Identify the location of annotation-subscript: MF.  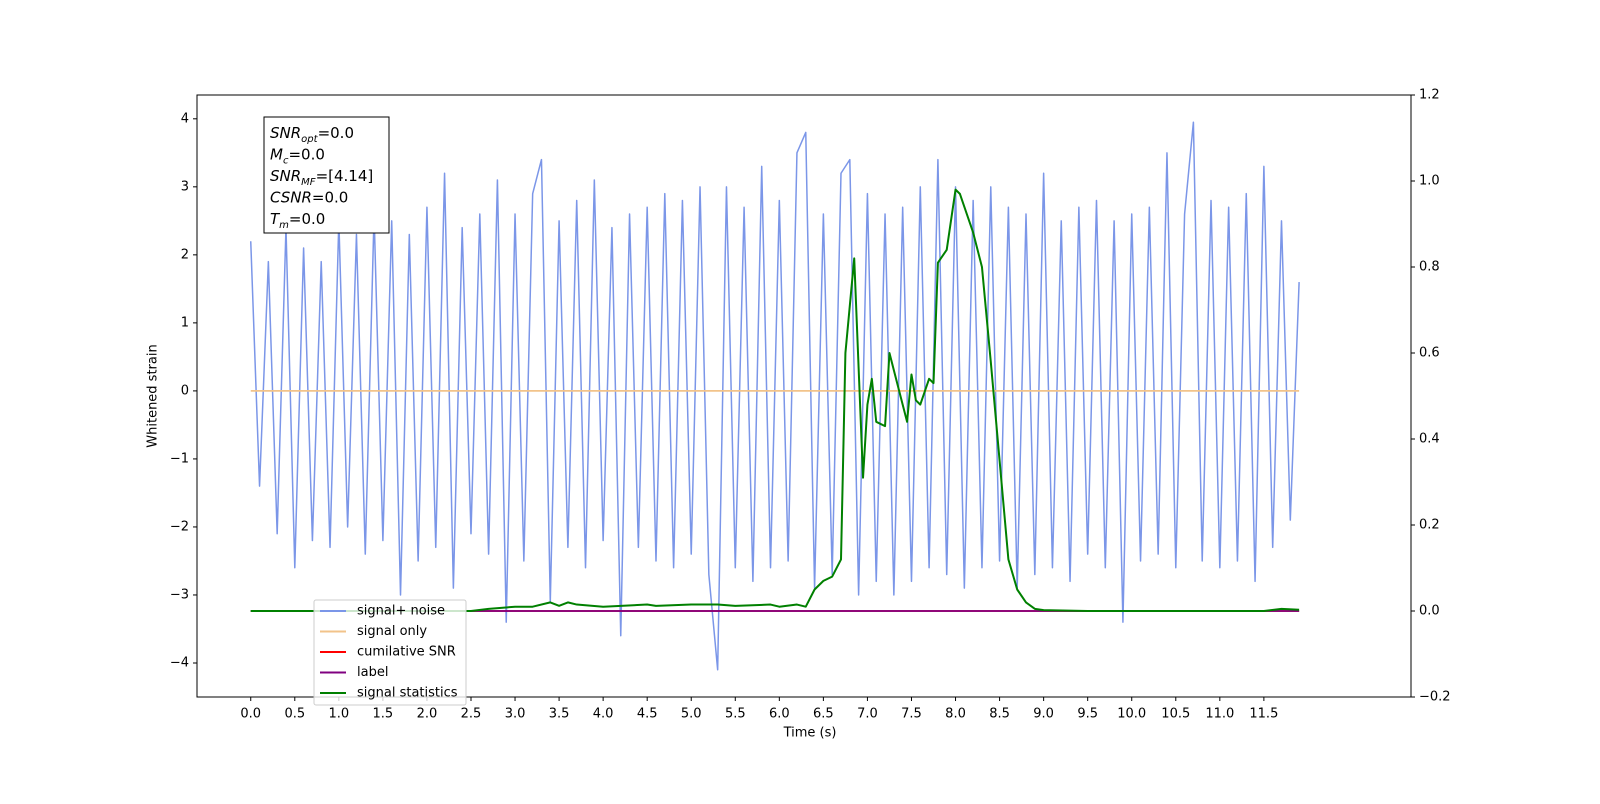
(308, 182).